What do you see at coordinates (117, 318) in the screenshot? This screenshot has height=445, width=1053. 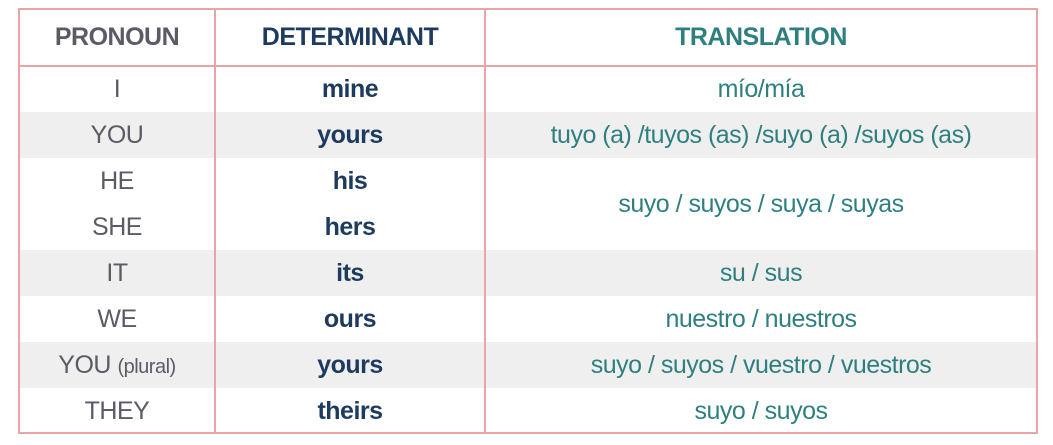 I see `pronoun-cell: WE` at bounding box center [117, 318].